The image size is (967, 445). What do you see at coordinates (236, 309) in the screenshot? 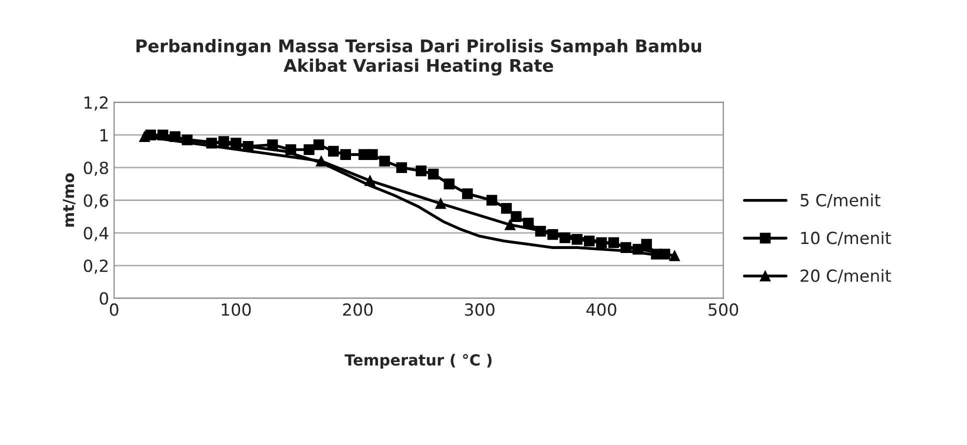
I see `x-tick-label: 100` at bounding box center [236, 309].